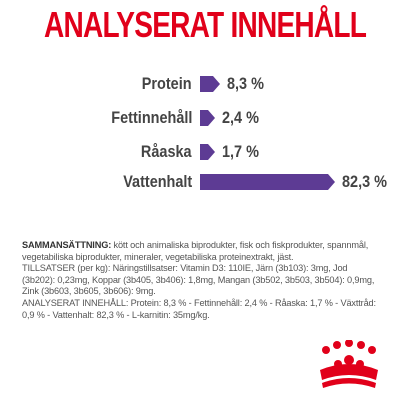  Describe the element at coordinates (166, 151) in the screenshot. I see `nutrient-label: Råaska` at that location.